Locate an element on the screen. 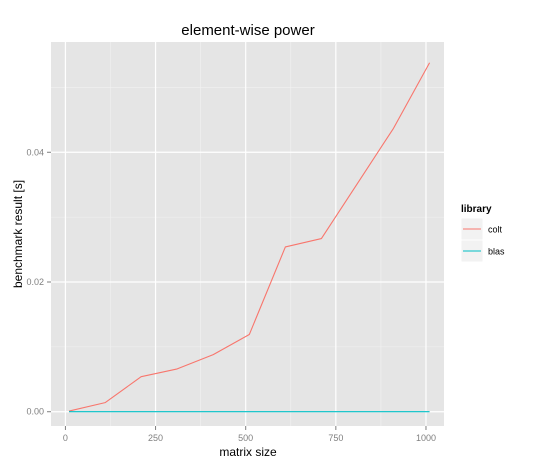  y-tick-label: 0.02 is located at coordinates (35, 282).